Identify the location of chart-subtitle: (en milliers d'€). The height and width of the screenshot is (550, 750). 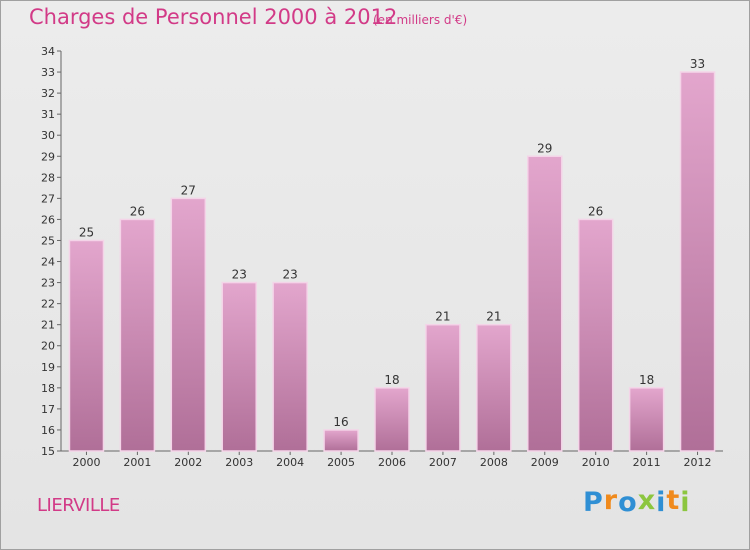
(420, 20).